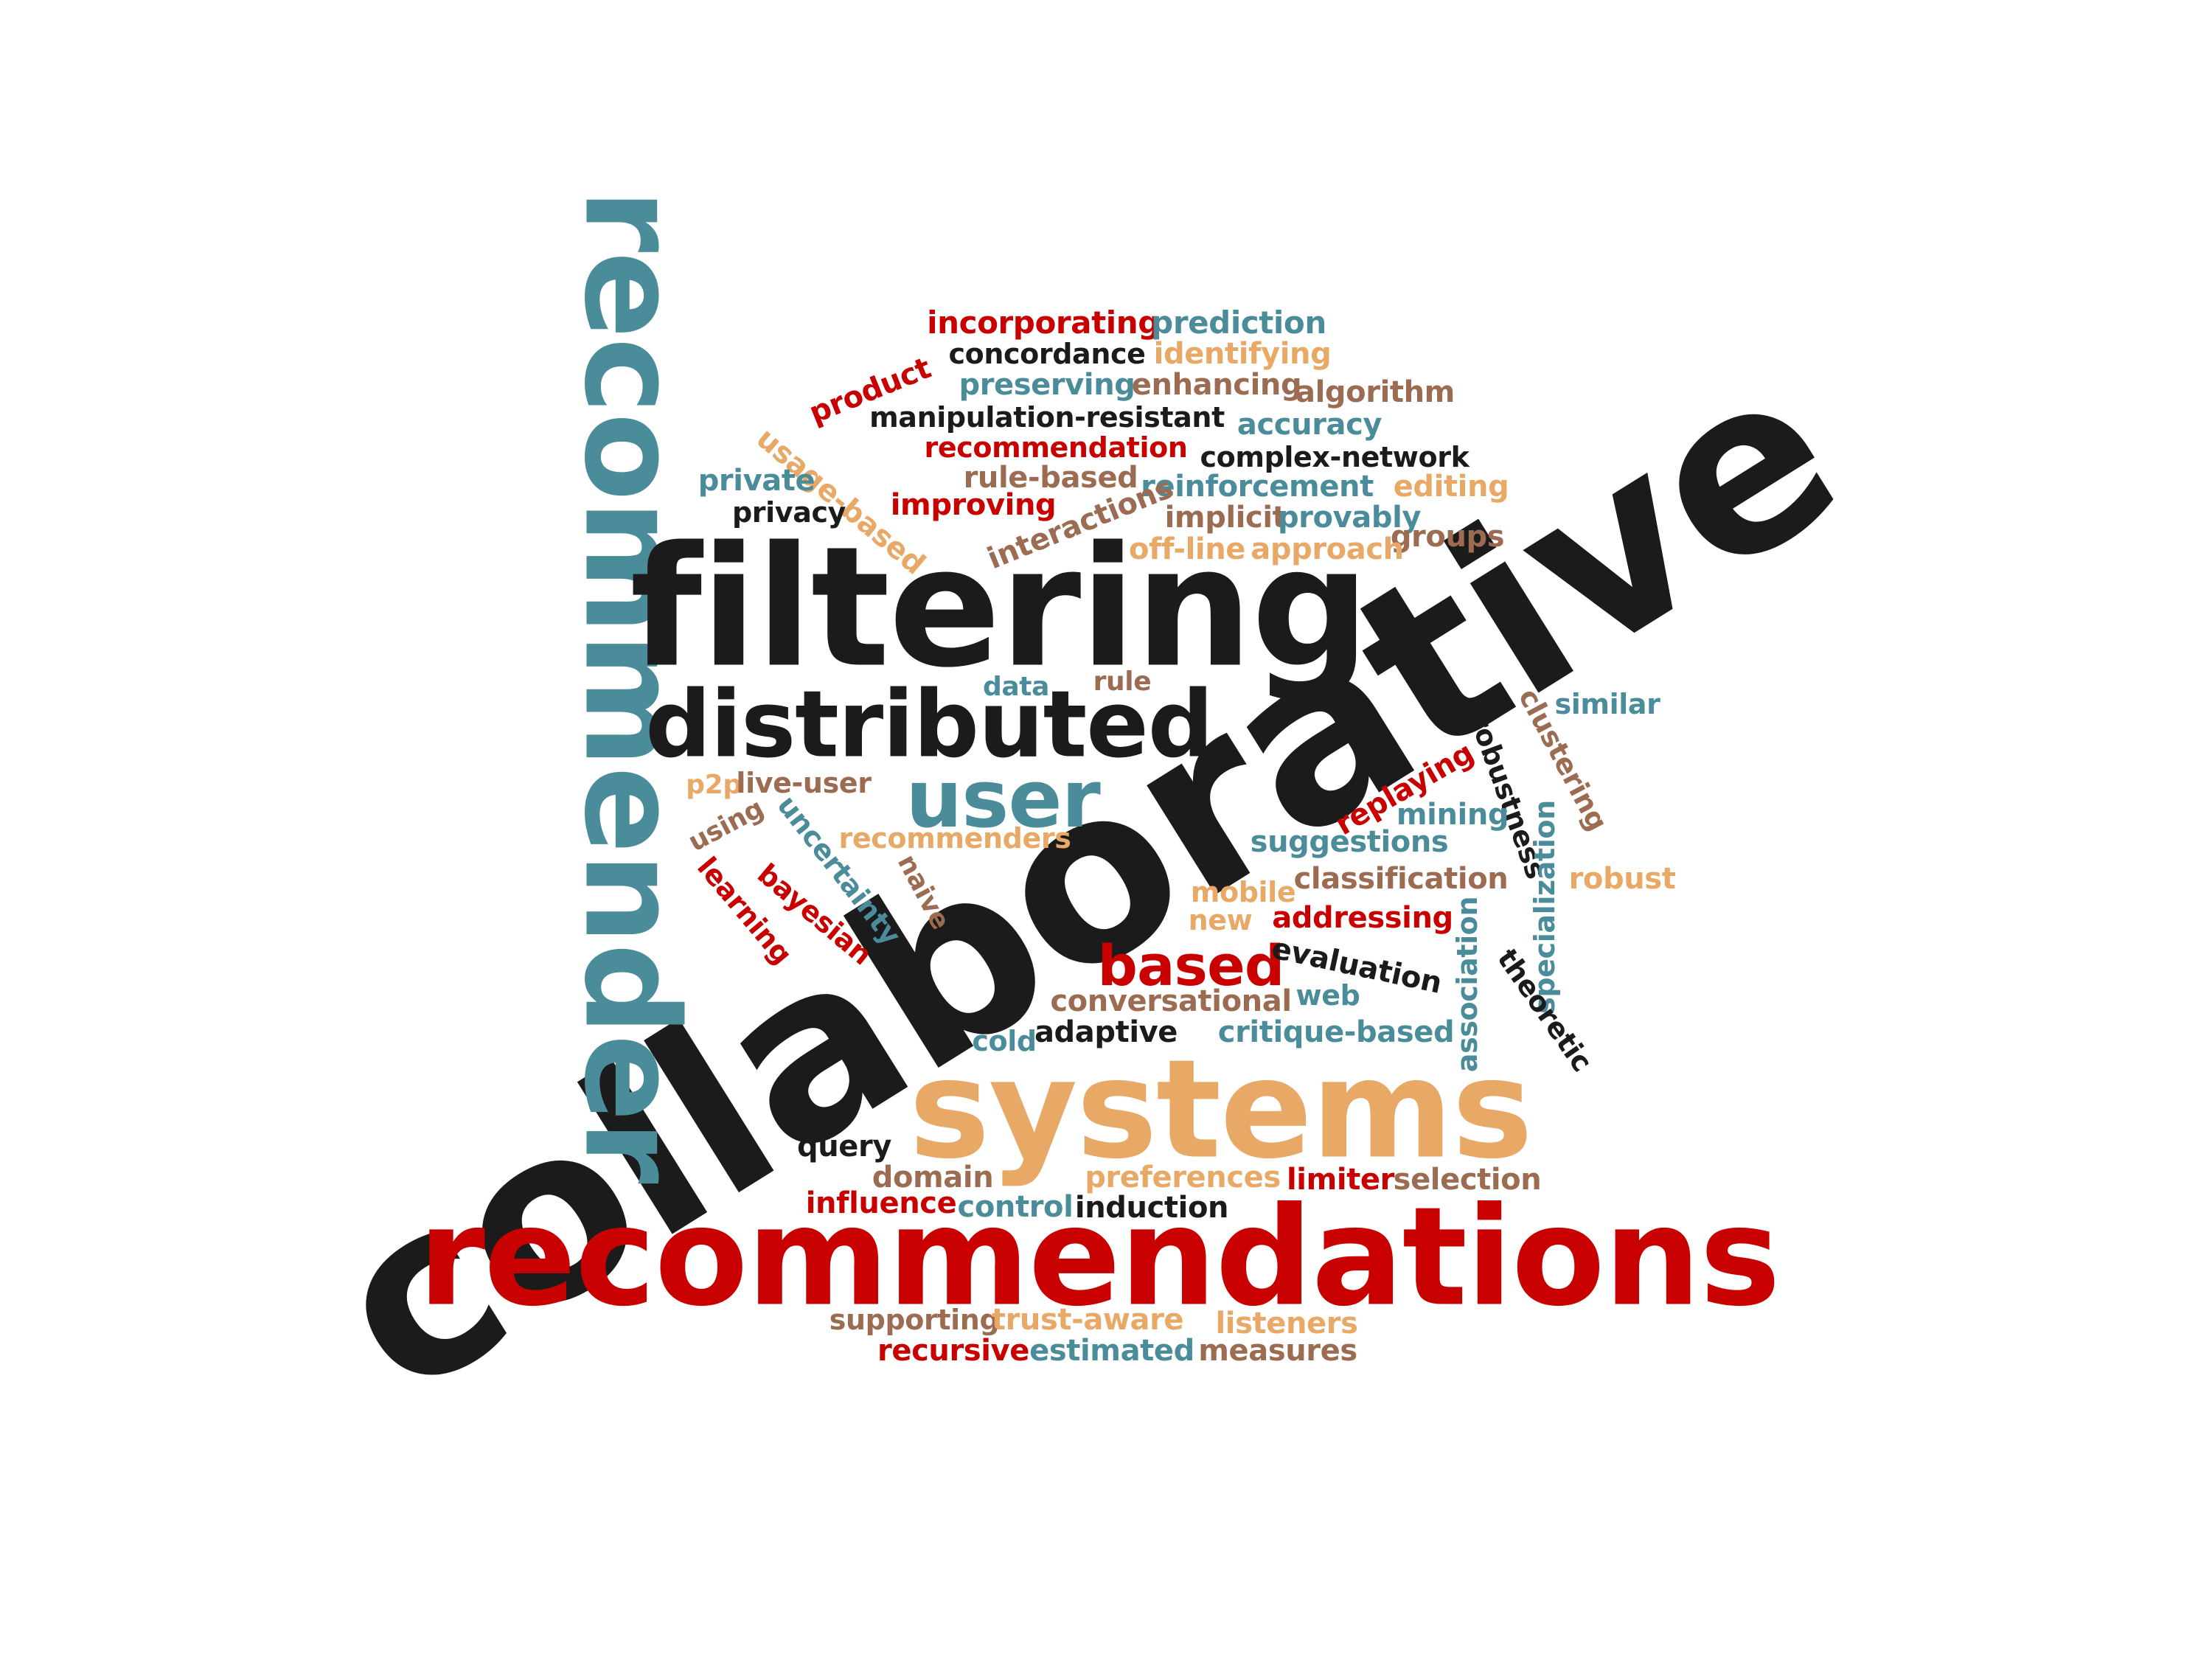 The width and height of the screenshot is (2212, 1659). I want to click on word-addressing: addressing, so click(1362, 918).